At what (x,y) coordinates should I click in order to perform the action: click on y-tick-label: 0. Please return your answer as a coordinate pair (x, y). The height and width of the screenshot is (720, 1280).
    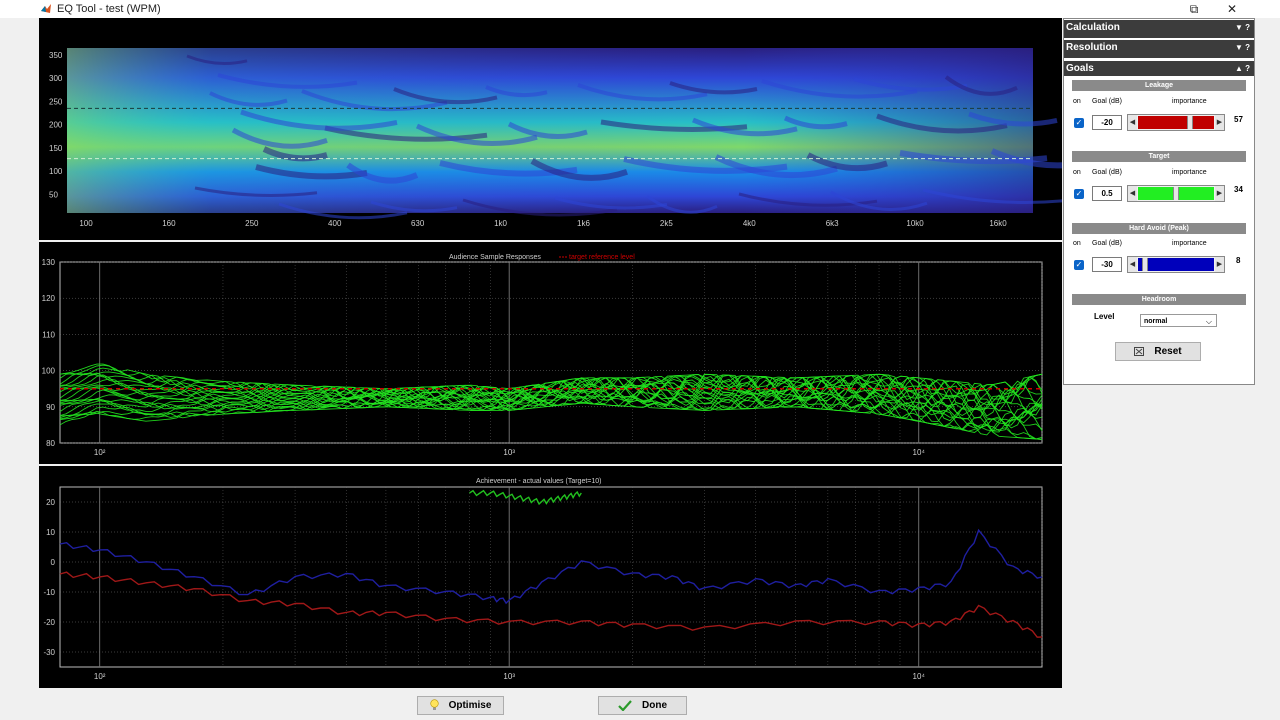
    Looking at the image, I should click on (53, 562).